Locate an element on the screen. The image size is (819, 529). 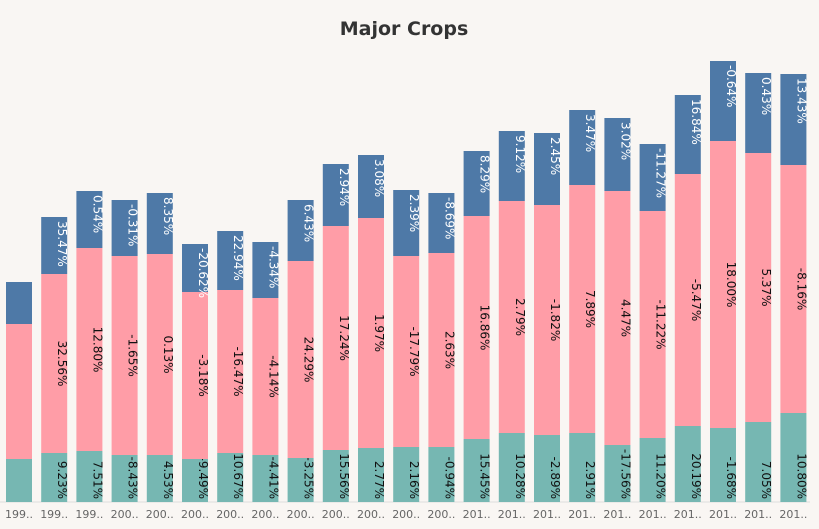
data-label: -5.47% is located at coordinates (696, 300).